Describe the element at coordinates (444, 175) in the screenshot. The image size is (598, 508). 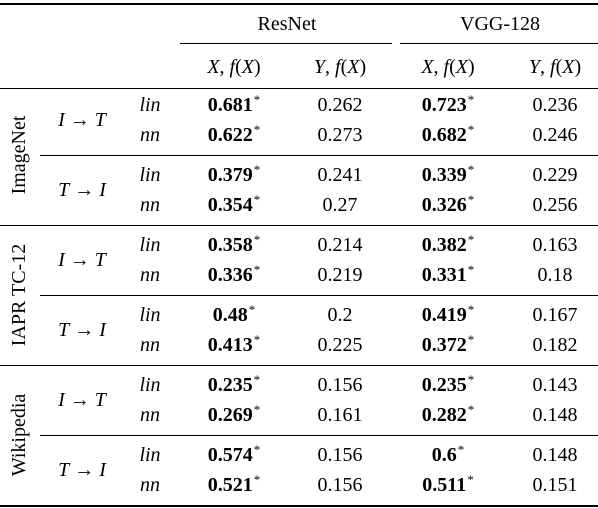
I see `best-value: 0.339` at that location.